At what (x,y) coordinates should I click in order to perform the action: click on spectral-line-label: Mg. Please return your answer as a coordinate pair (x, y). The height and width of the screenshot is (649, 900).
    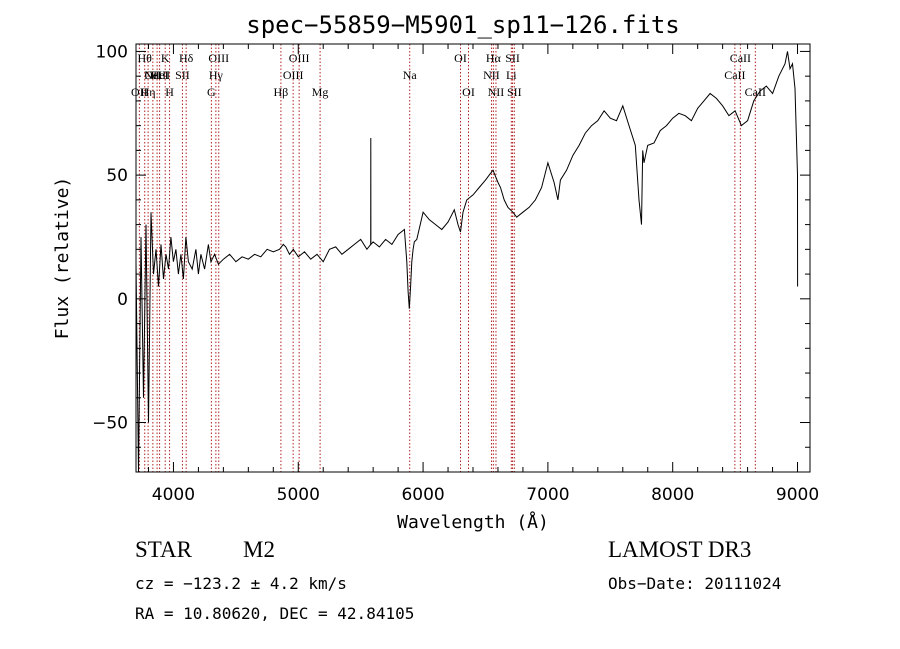
    Looking at the image, I should click on (320, 92).